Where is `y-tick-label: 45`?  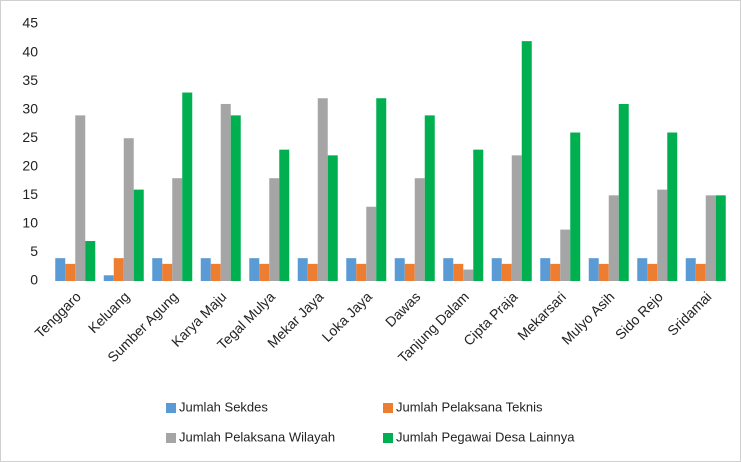 y-tick-label: 45 is located at coordinates (30, 23).